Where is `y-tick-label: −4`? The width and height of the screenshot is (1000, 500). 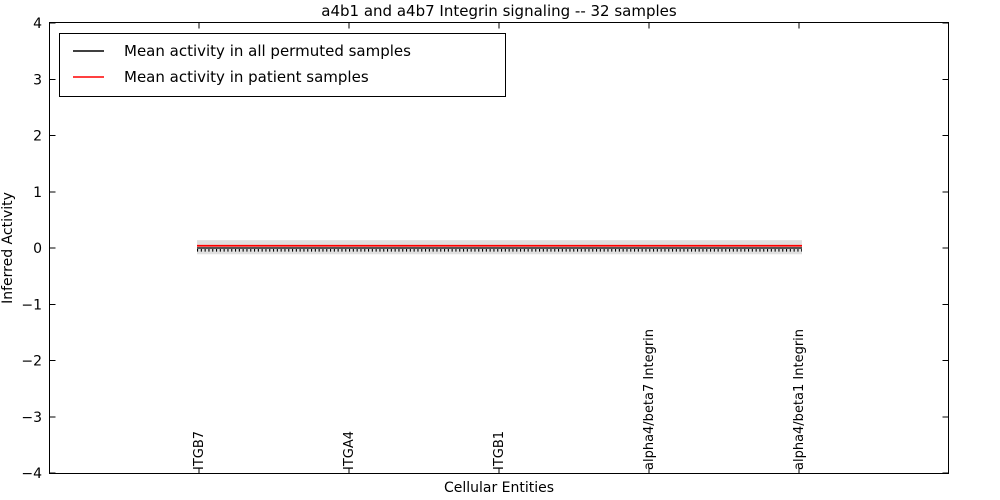
y-tick-label: −4 is located at coordinates (31, 474).